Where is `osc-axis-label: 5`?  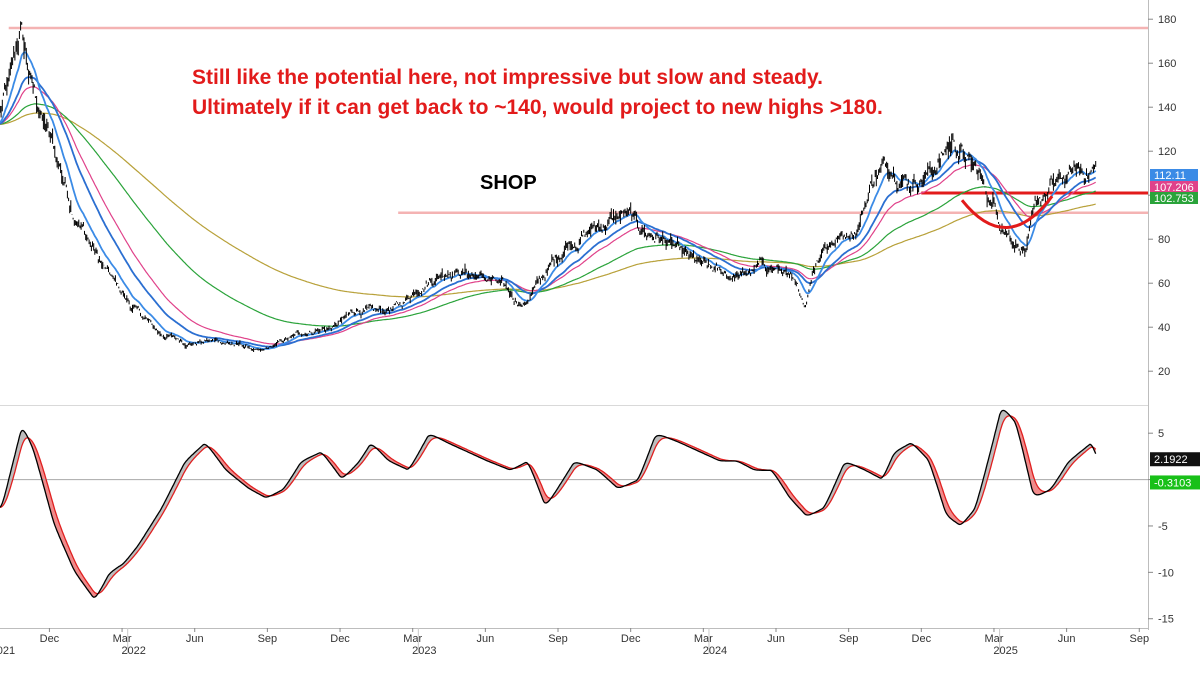 osc-axis-label: 5 is located at coordinates (1161, 434).